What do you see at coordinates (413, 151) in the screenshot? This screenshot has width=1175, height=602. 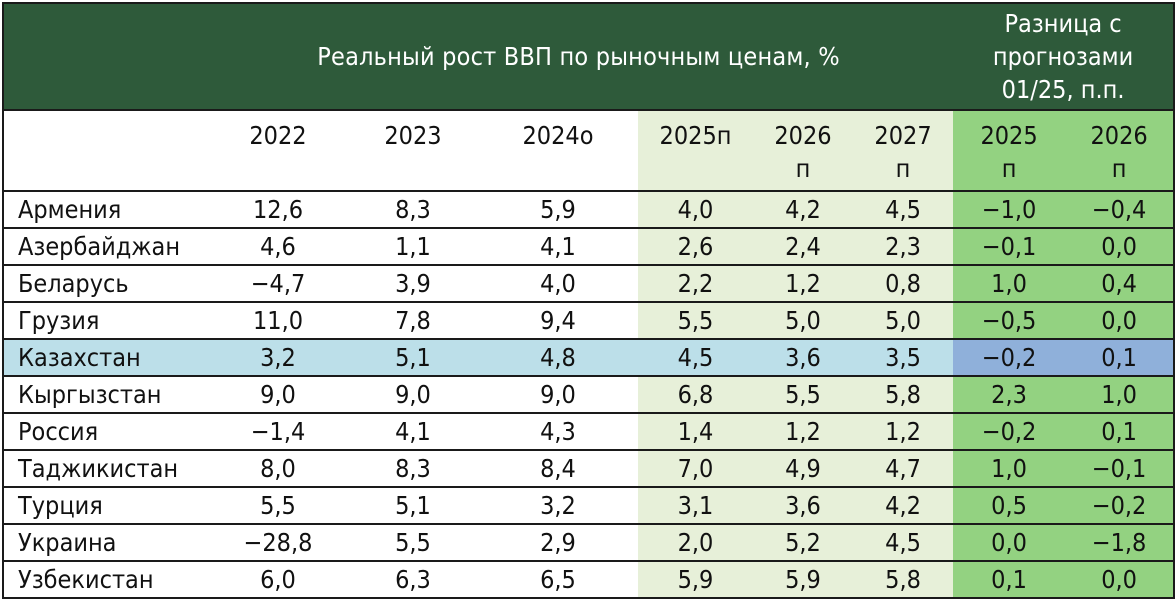 I see `column-header-2023: 2023` at bounding box center [413, 151].